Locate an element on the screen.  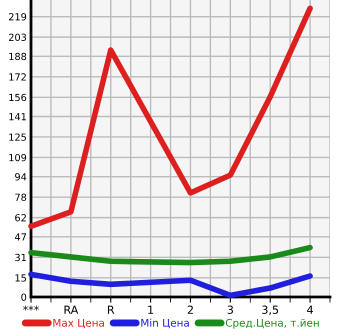
x-tick-label: R is located at coordinates (111, 310).